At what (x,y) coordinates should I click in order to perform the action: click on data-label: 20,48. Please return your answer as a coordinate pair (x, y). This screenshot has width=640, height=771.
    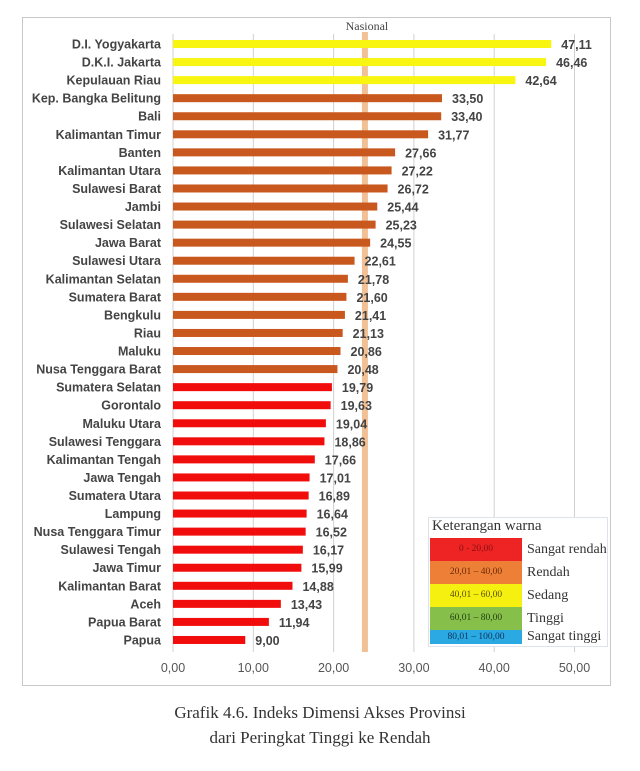
    Looking at the image, I should click on (362, 370).